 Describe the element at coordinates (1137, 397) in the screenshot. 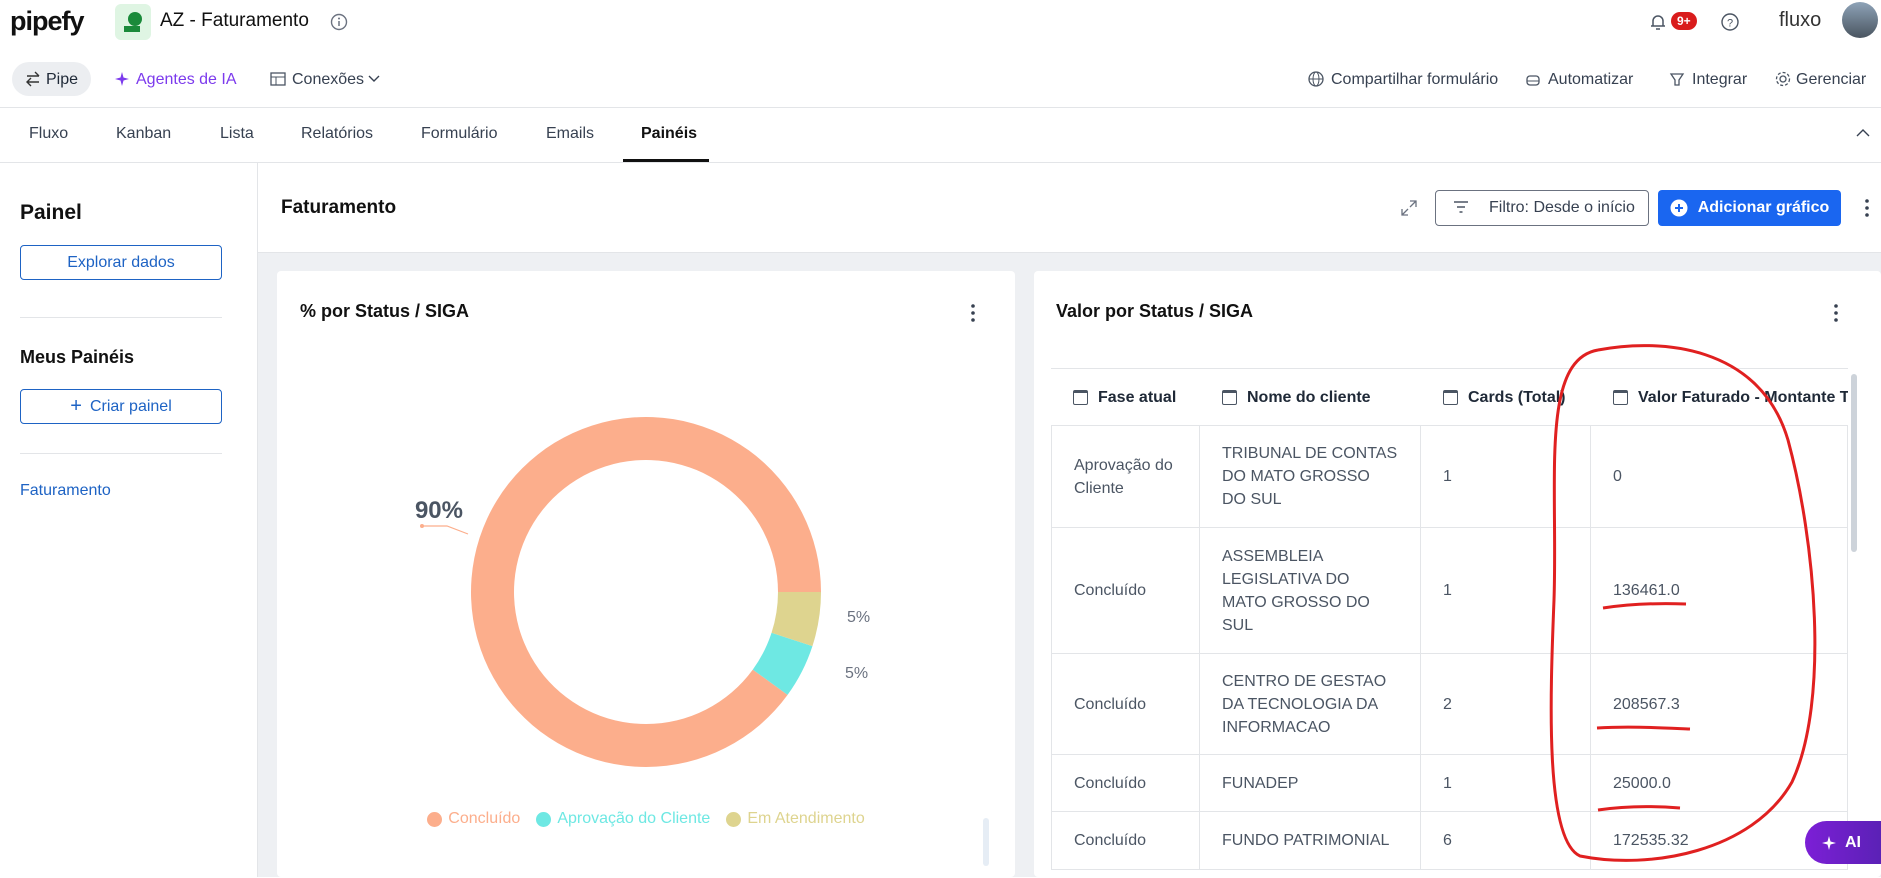

I see `column-title: Fase atual` at that location.